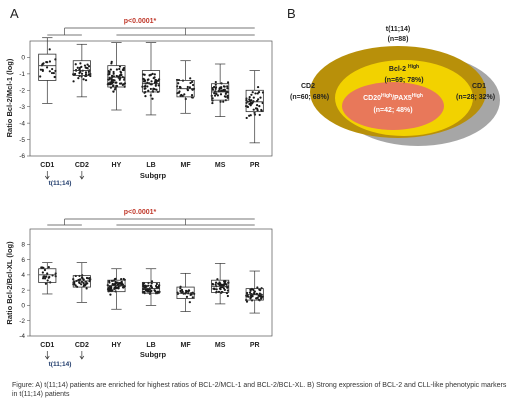  What do you see at coordinates (398, 39) in the screenshot?
I see `venn-total: (n=88)` at bounding box center [398, 39].